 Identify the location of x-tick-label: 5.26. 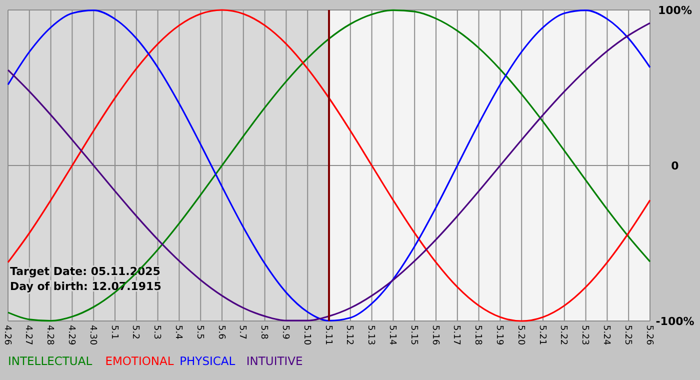
(649, 335).